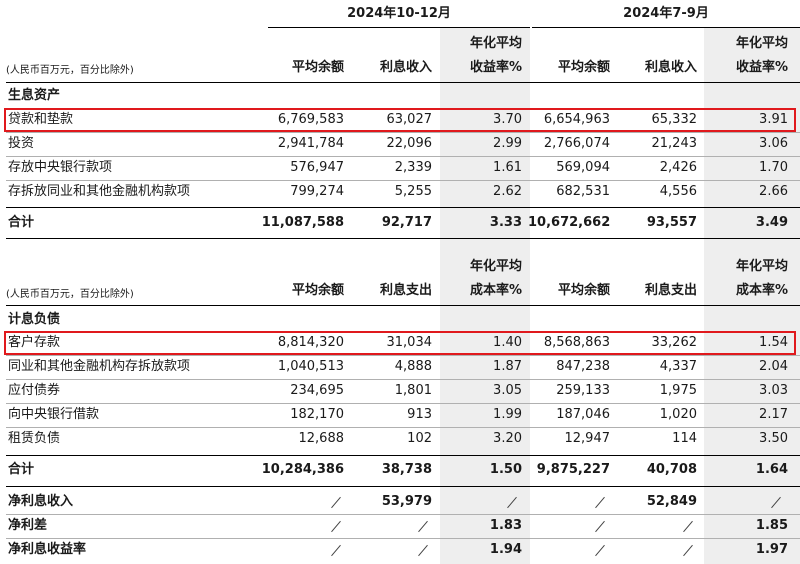  What do you see at coordinates (761, 43) in the screenshot?
I see `header-rate-line1: 年化平均` at bounding box center [761, 43].